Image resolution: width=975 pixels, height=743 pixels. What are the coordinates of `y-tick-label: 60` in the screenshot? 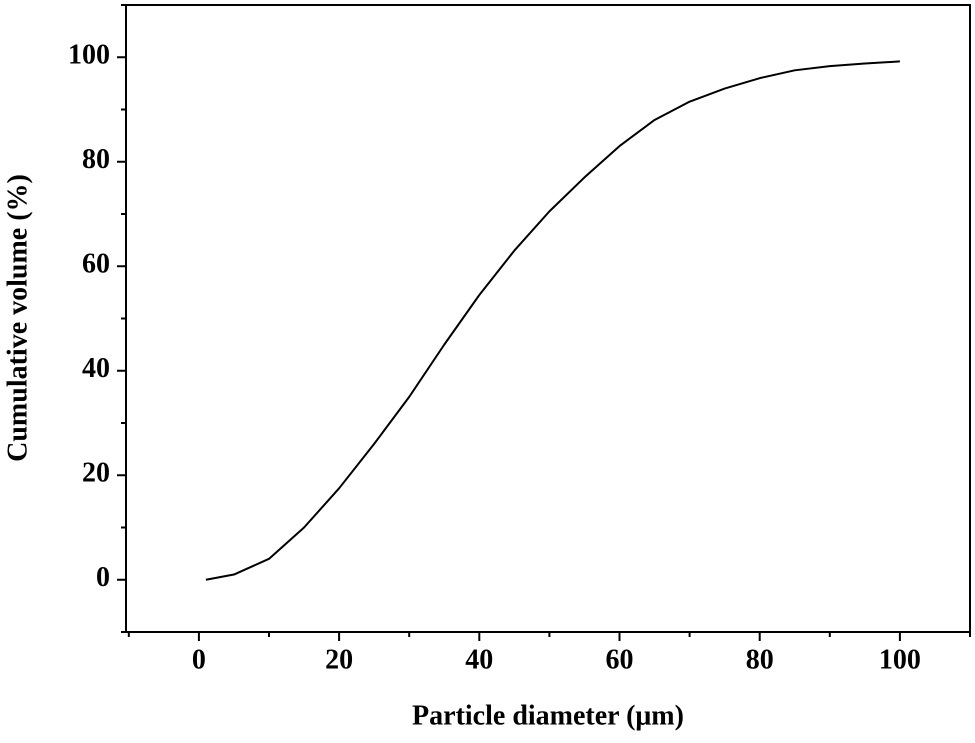 It's located at (96, 264).